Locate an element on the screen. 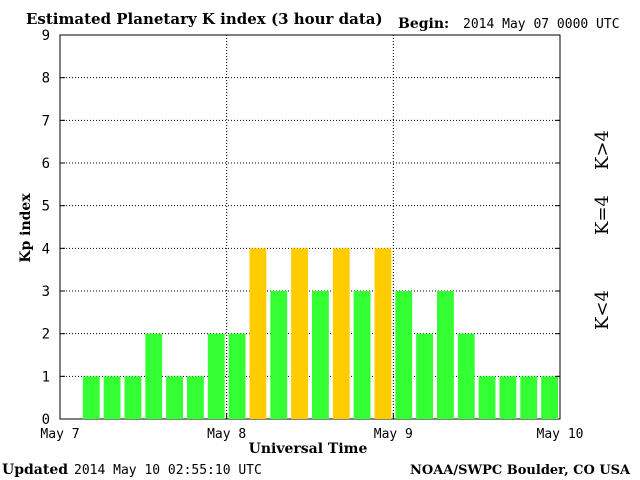  x-tick-label: May 9 is located at coordinates (393, 434).